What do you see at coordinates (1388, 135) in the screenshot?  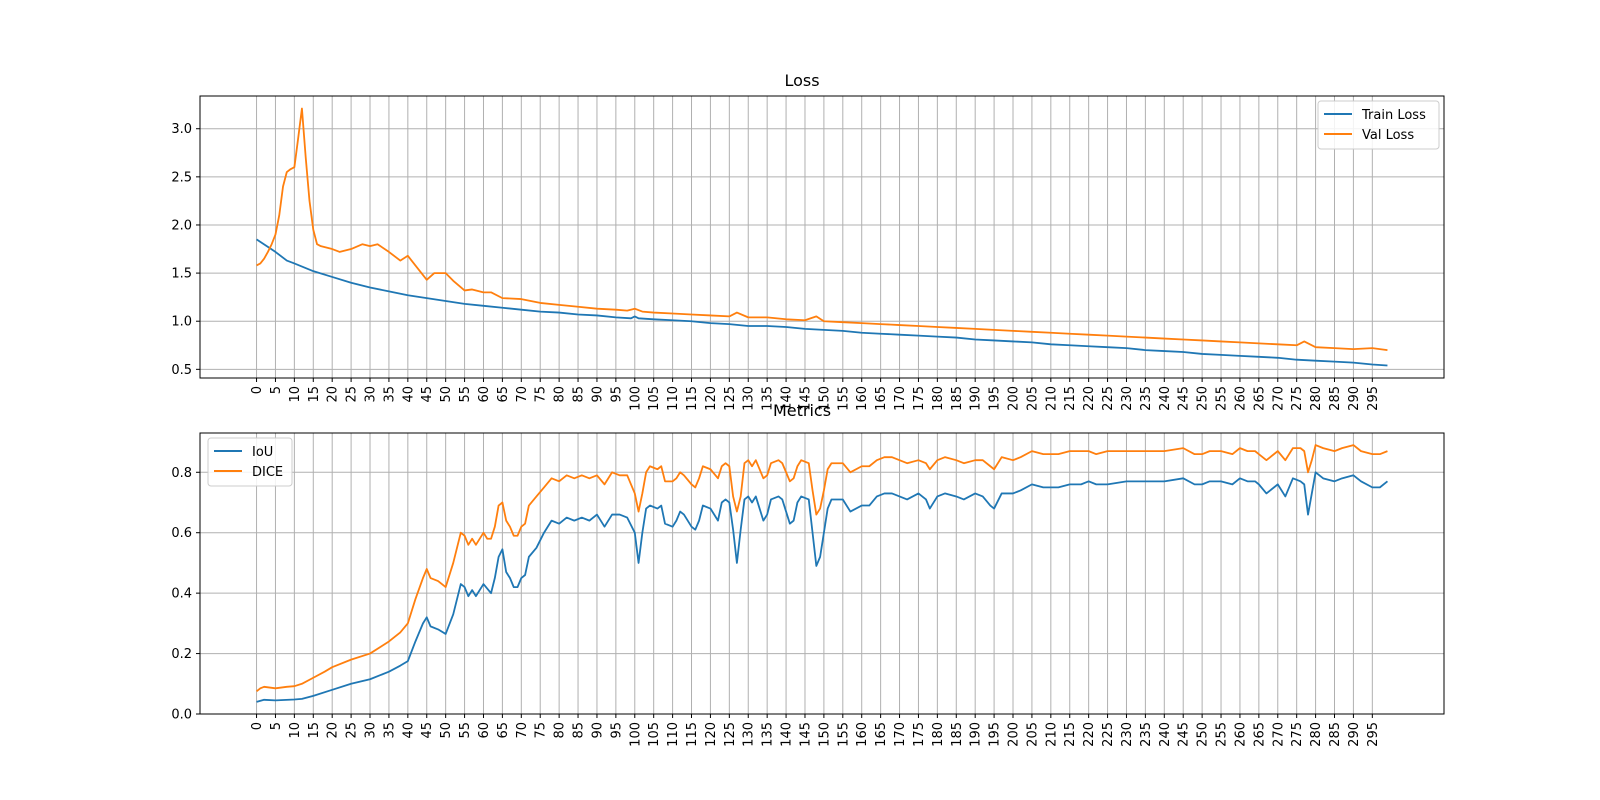 I see `legend-val-loss-label: Val Loss` at bounding box center [1388, 135].